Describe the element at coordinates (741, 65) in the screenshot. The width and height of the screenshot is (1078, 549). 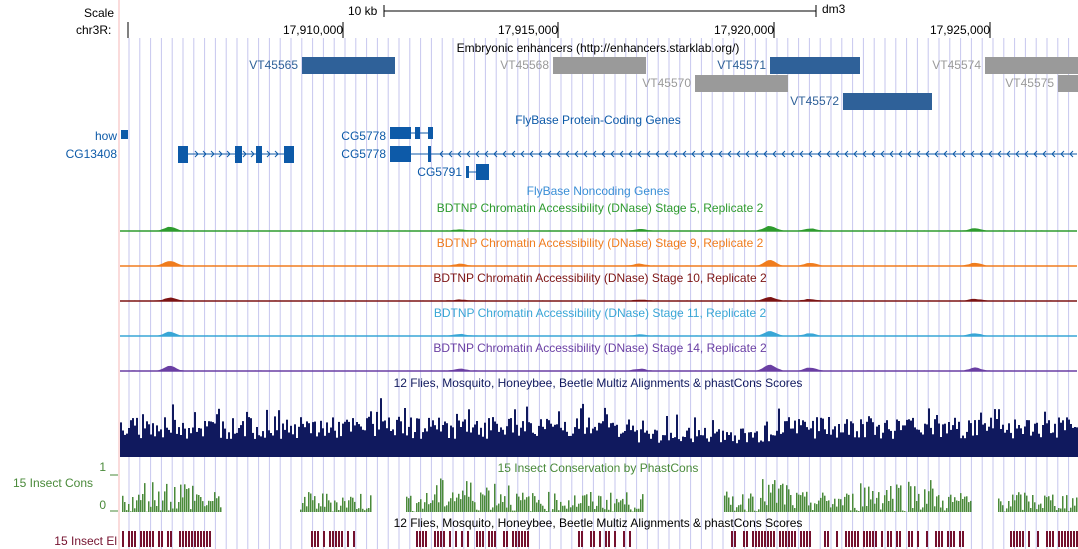
I see `enhancer-label: VT45571` at that location.